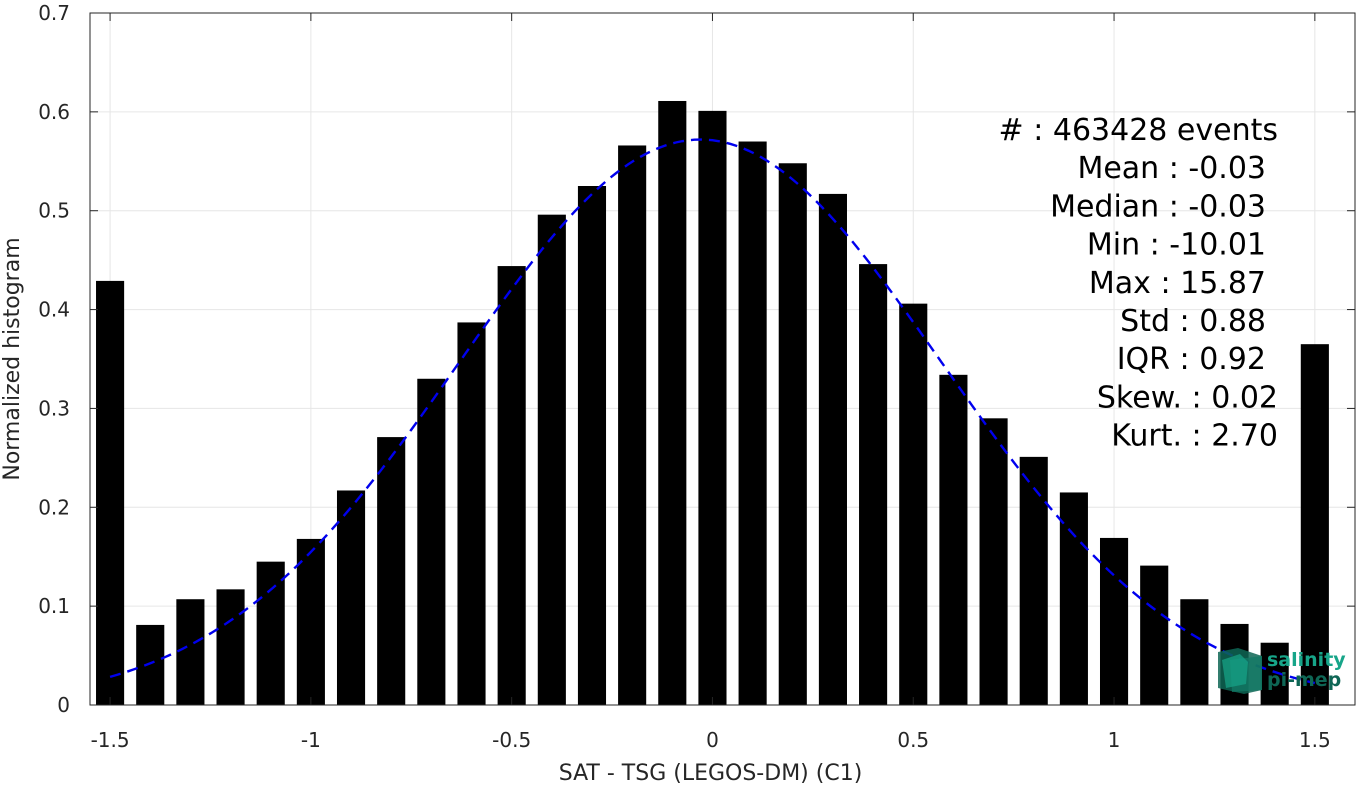 The width and height of the screenshot is (1367, 785). Describe the element at coordinates (54, 606) in the screenshot. I see `y-tick-label-1: 0.1` at that location.